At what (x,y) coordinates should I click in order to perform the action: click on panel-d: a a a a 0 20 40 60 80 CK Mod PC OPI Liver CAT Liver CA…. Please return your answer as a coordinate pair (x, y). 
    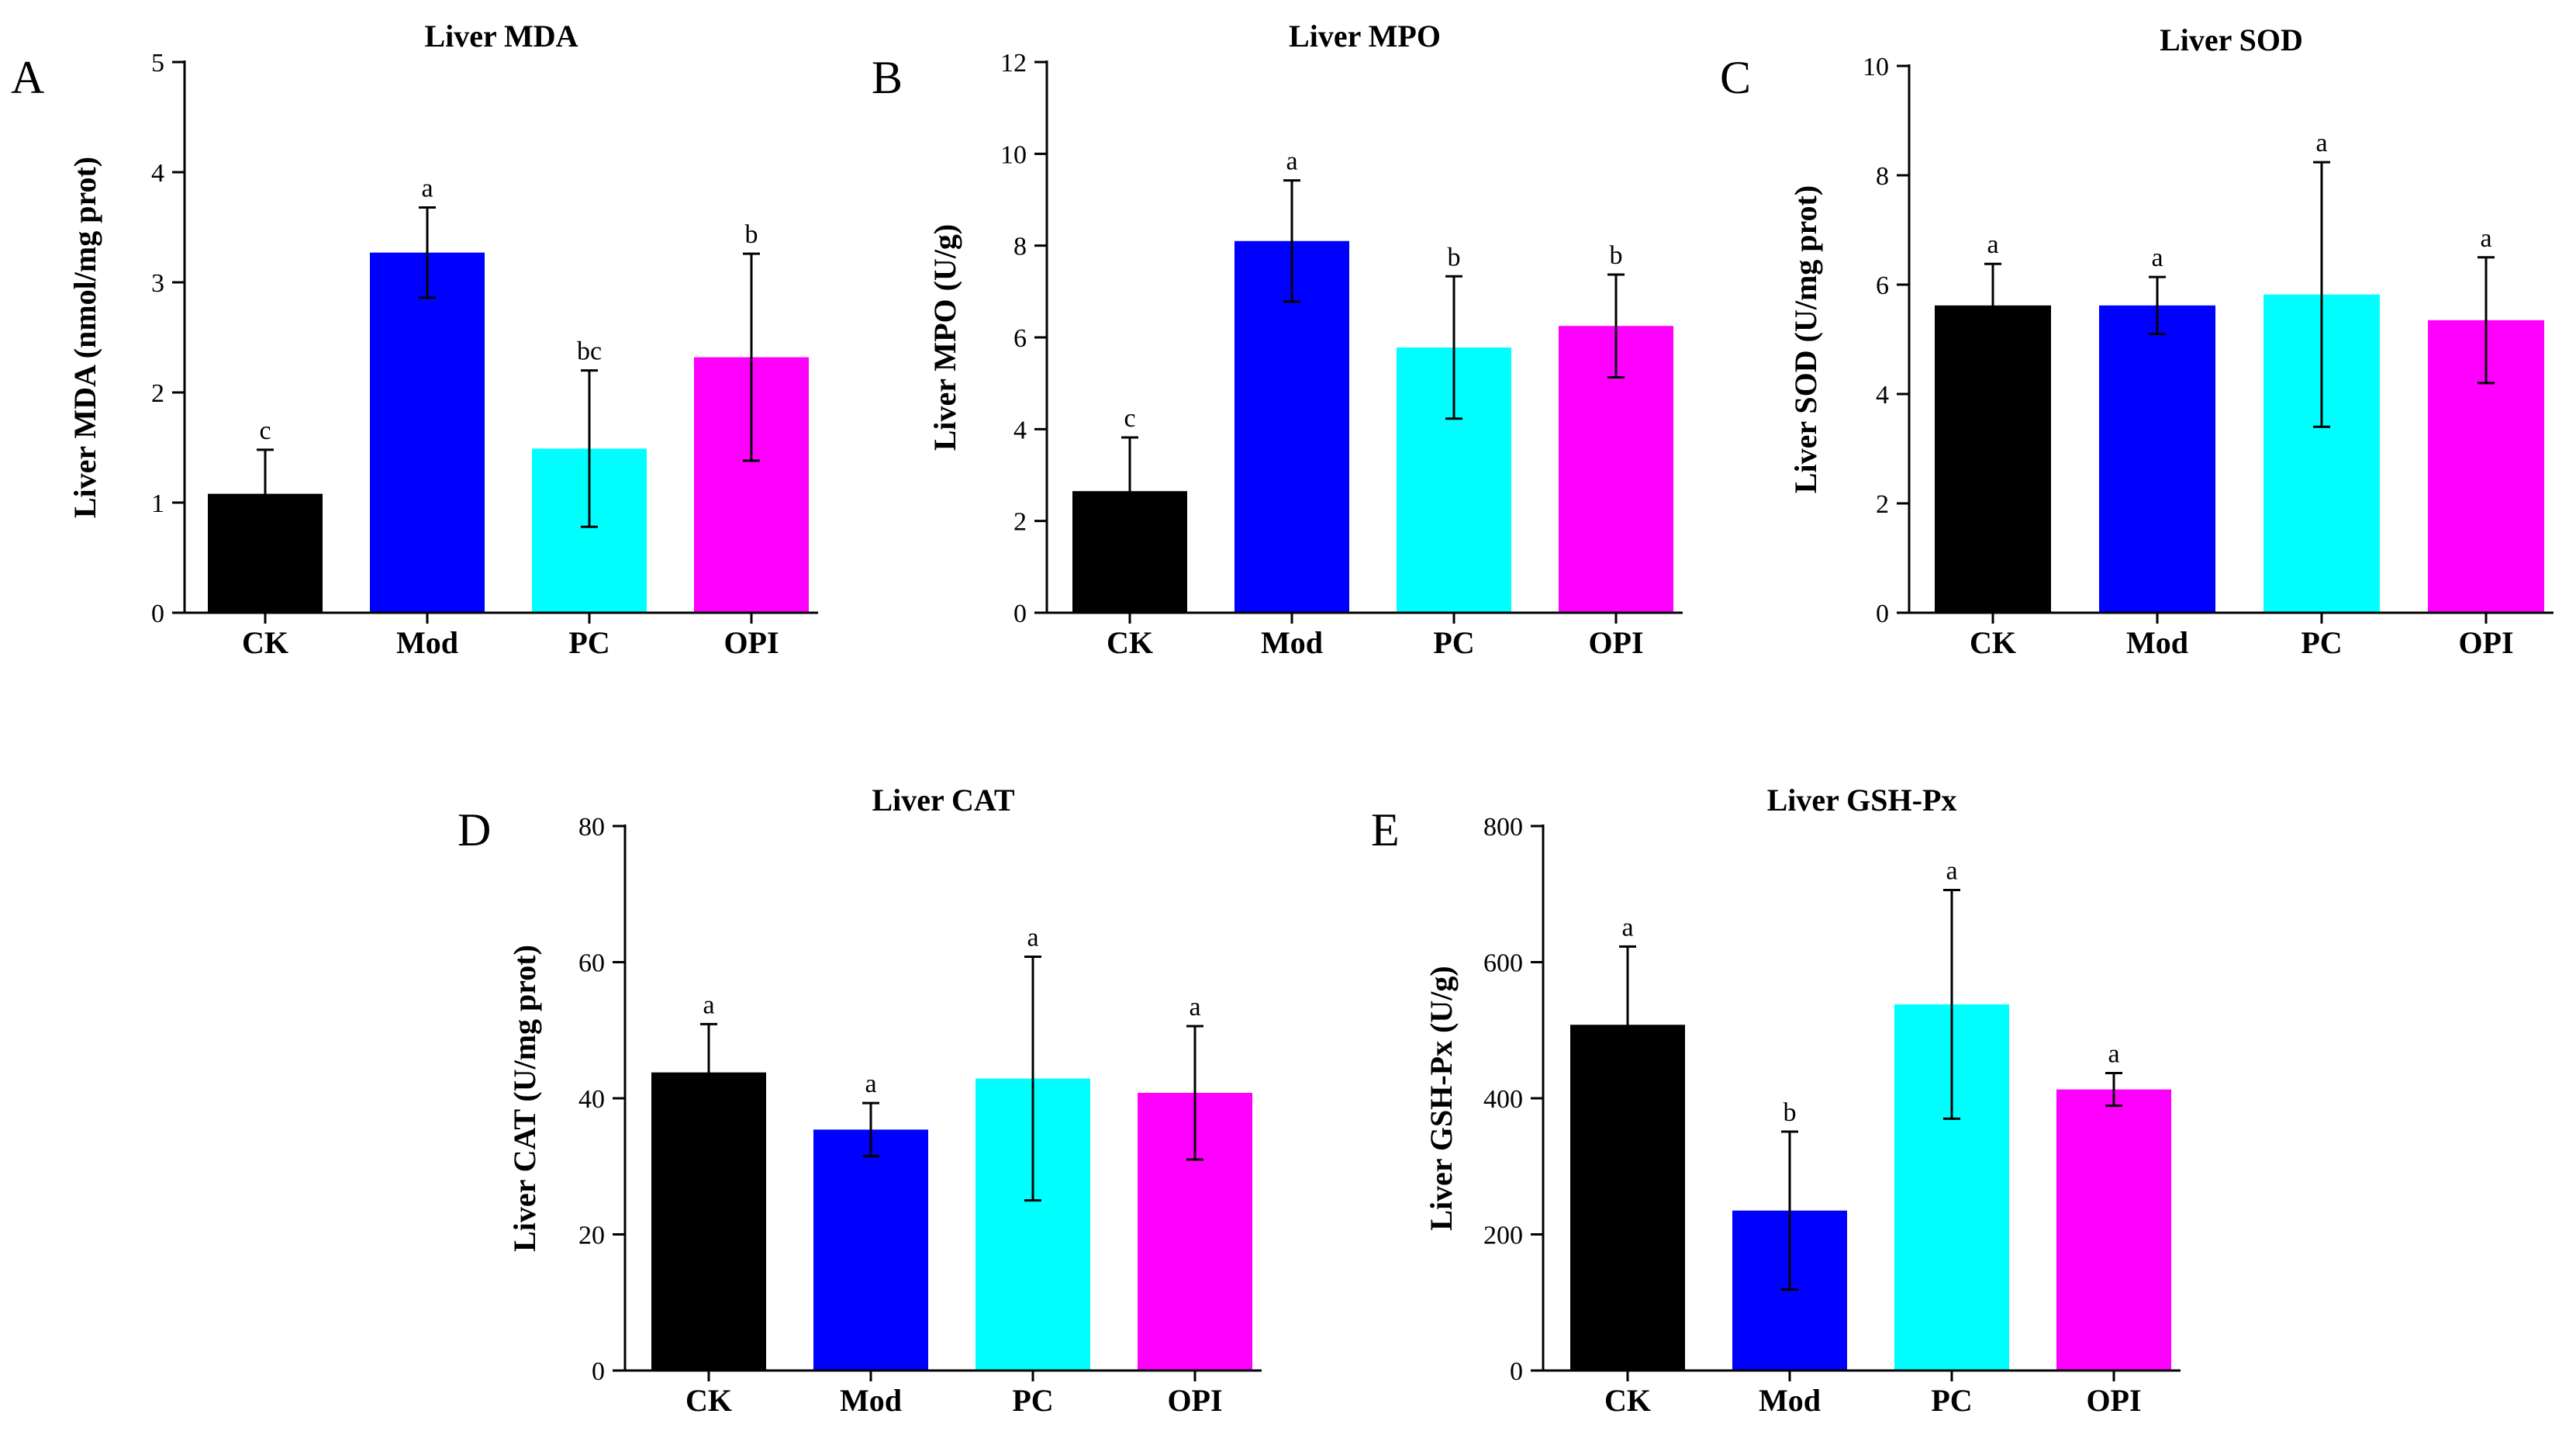
    Looking at the image, I should click on (860, 1100).